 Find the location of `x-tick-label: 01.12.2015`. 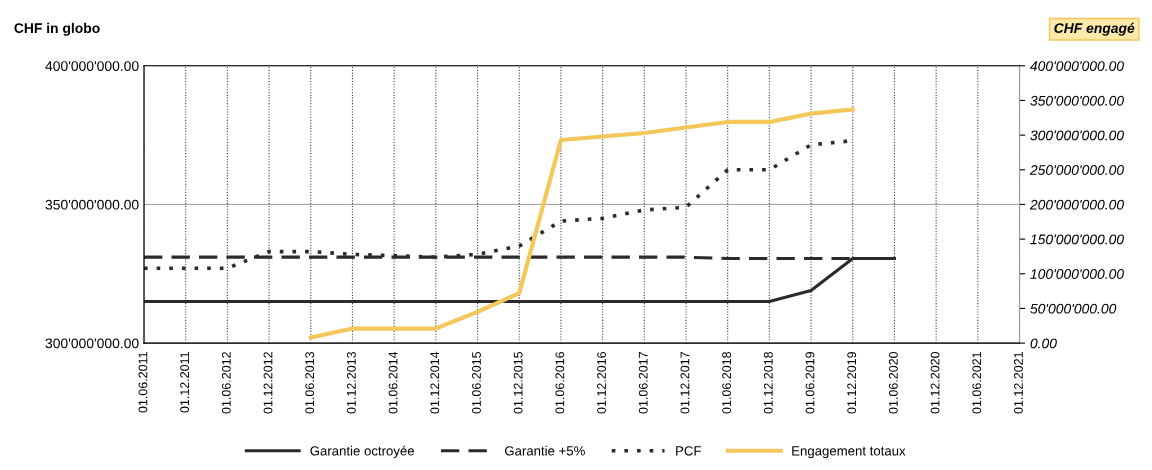

x-tick-label: 01.12.2015 is located at coordinates (518, 382).